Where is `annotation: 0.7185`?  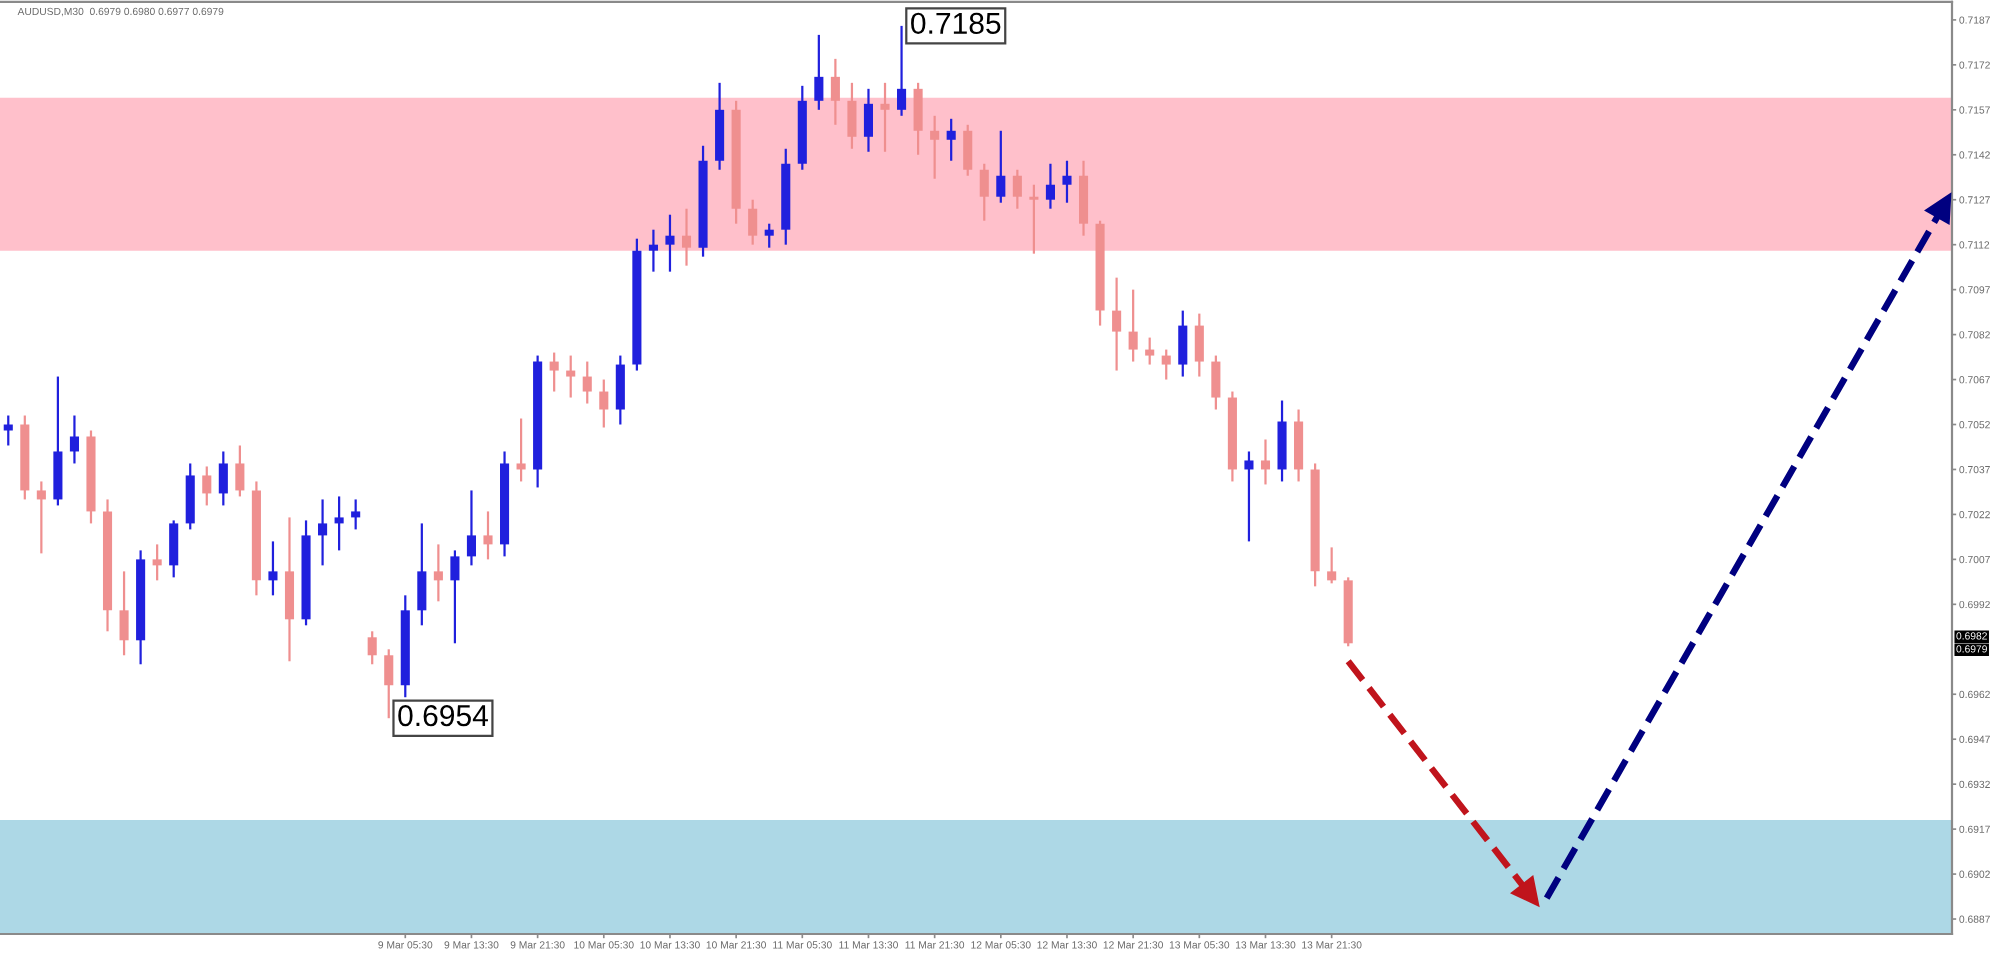 annotation: 0.7185 is located at coordinates (956, 23).